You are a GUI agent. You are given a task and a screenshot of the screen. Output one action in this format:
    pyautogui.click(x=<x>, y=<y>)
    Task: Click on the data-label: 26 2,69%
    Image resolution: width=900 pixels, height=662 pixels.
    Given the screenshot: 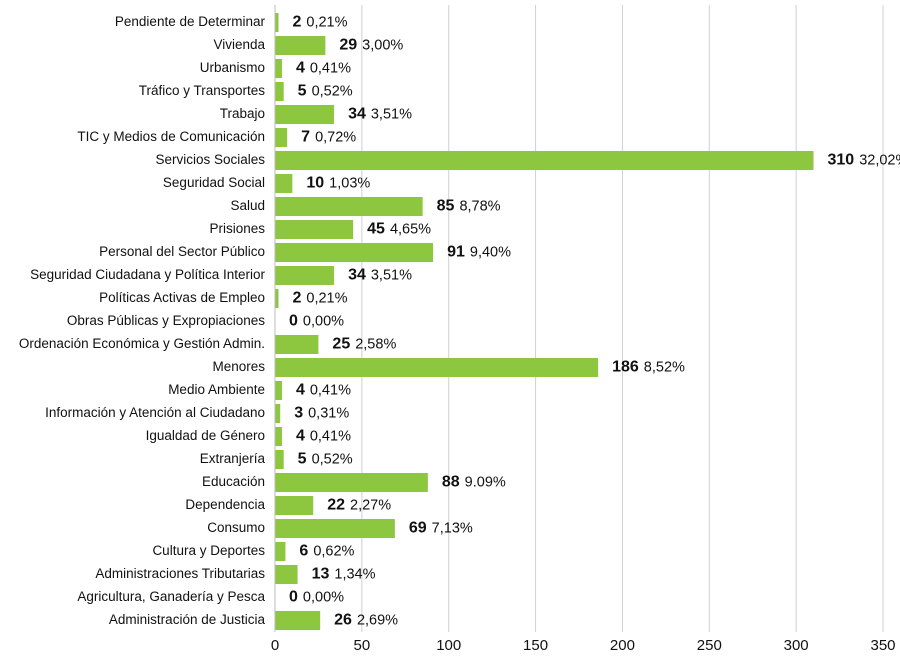 What is the action you would take?
    pyautogui.click(x=366, y=620)
    